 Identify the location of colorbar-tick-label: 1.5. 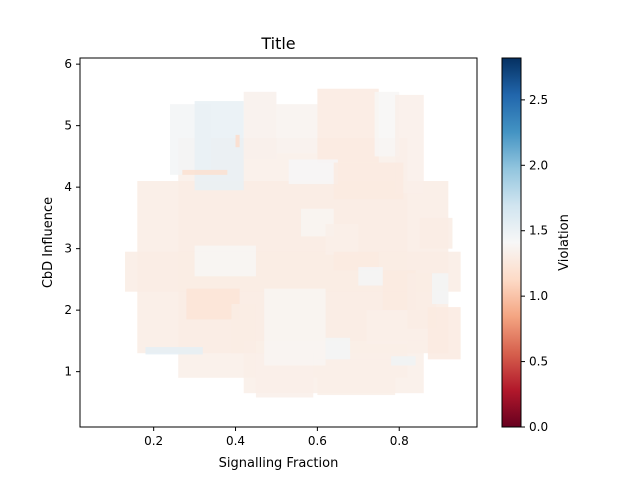
(538, 231).